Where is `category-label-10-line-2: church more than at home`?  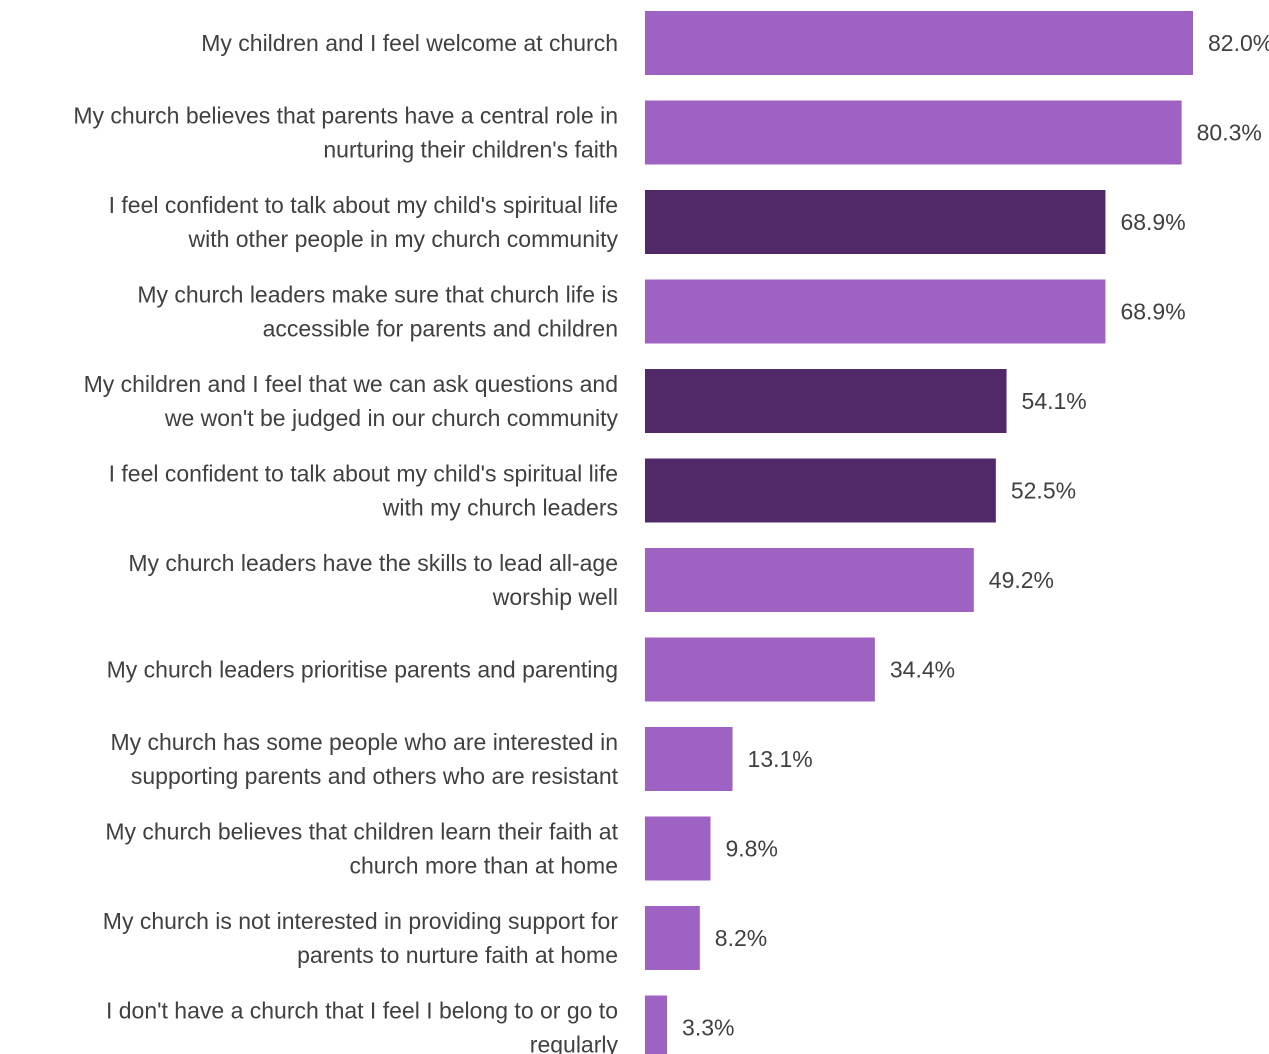 category-label-10-line-2: church more than at home is located at coordinates (484, 866).